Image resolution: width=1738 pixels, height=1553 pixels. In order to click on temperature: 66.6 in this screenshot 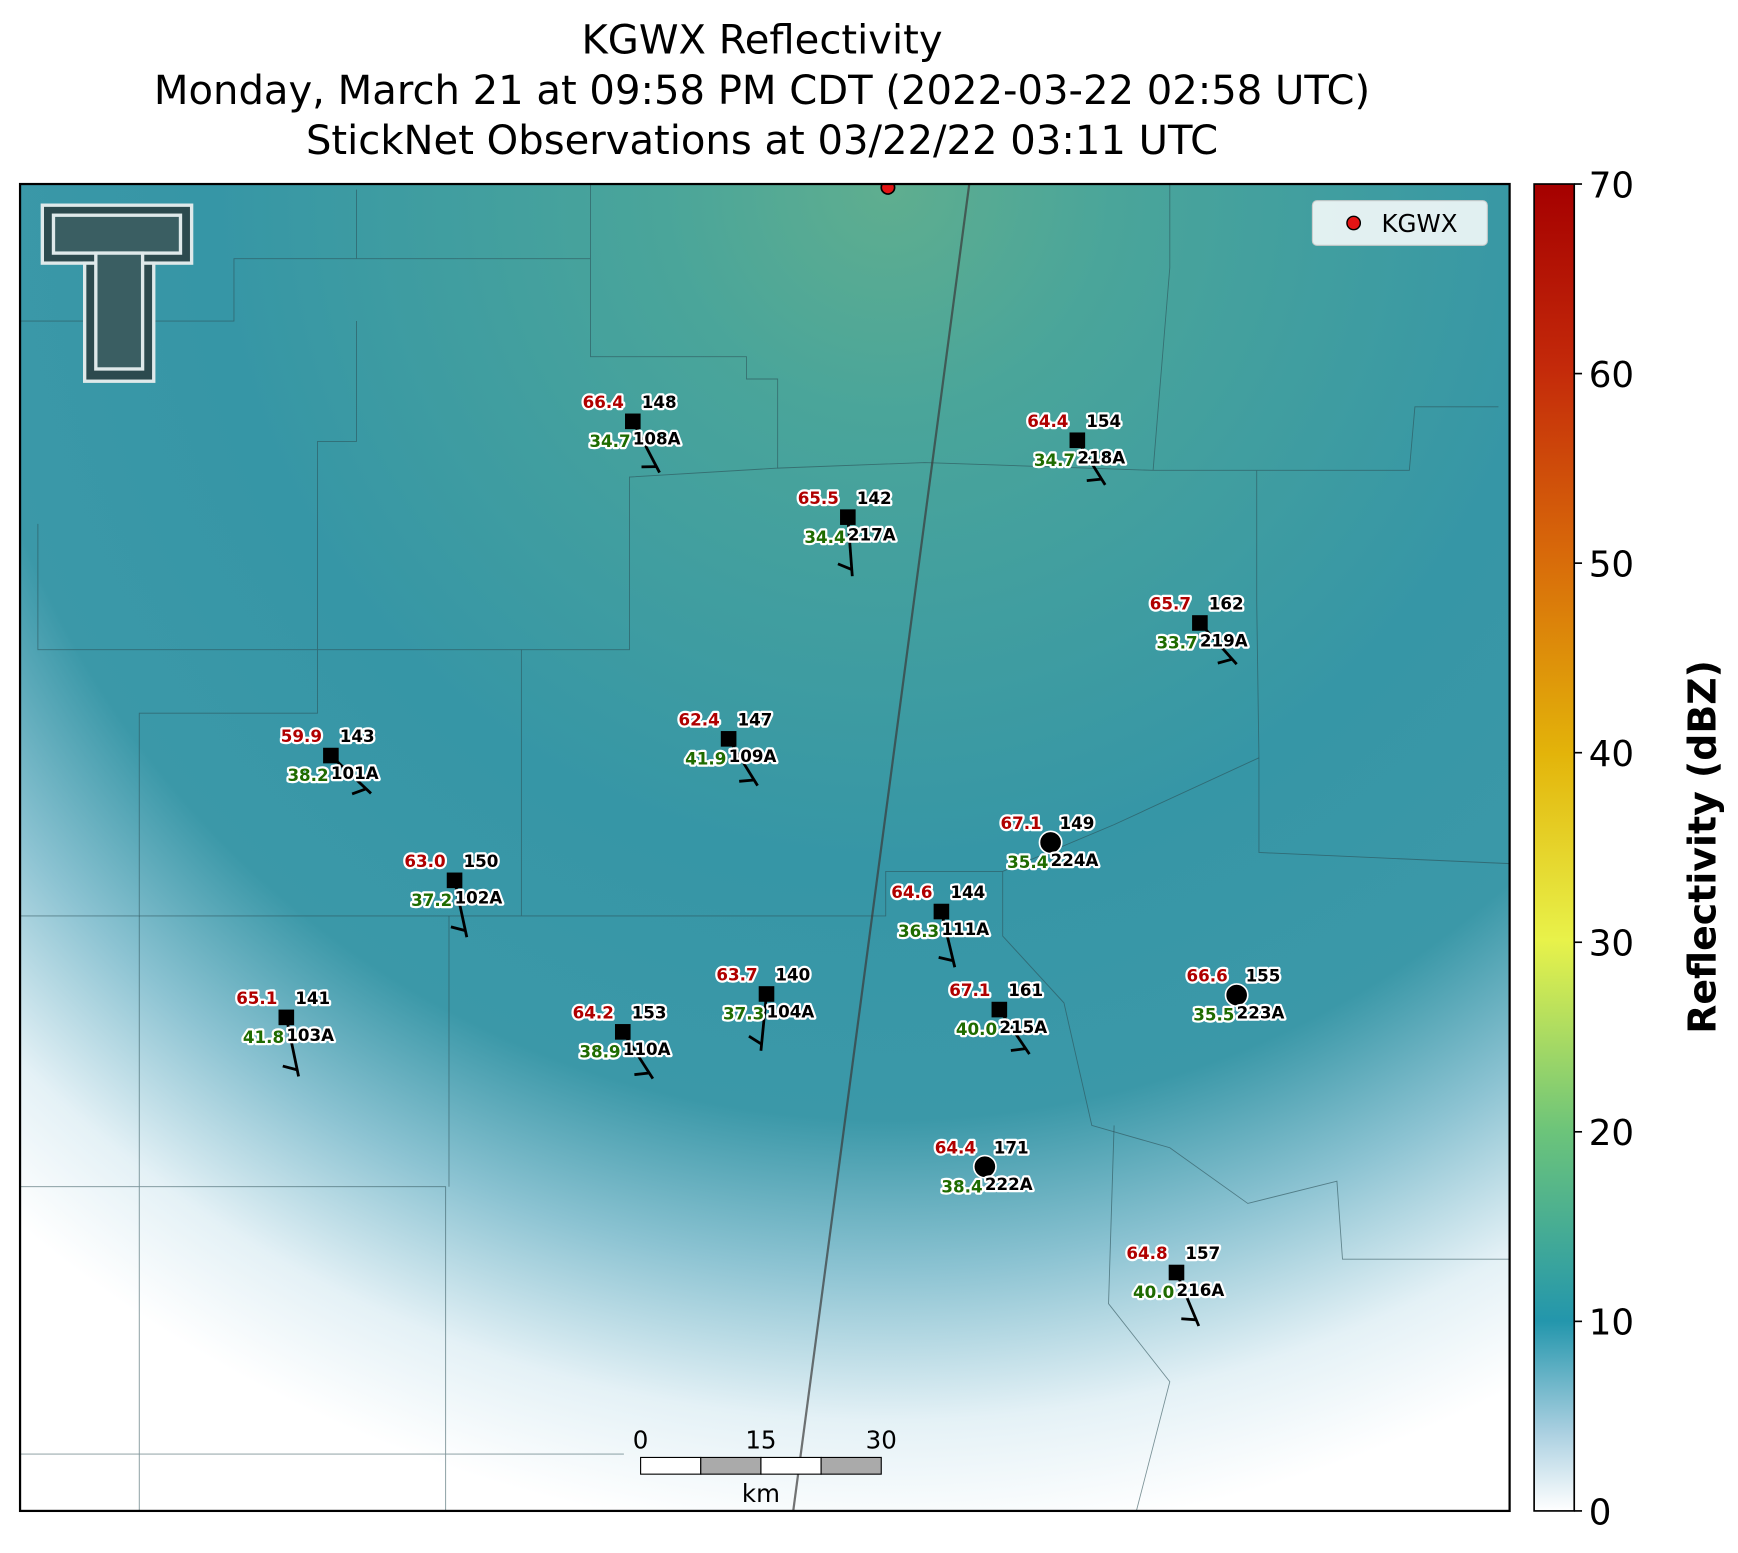, I will do `click(1207, 976)`.